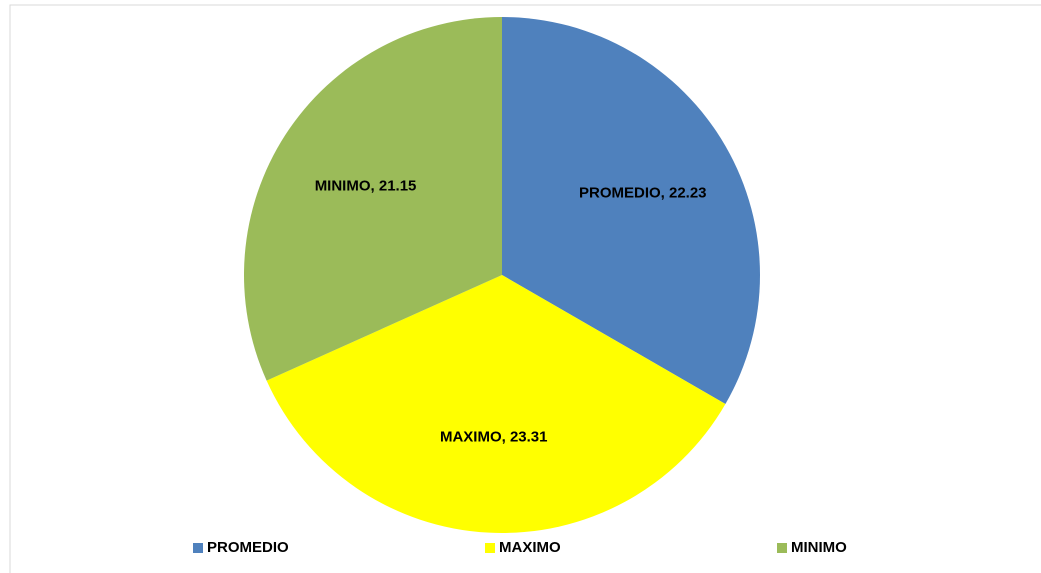  Describe the element at coordinates (819, 547) in the screenshot. I see `legend-label: MINIMO` at that location.